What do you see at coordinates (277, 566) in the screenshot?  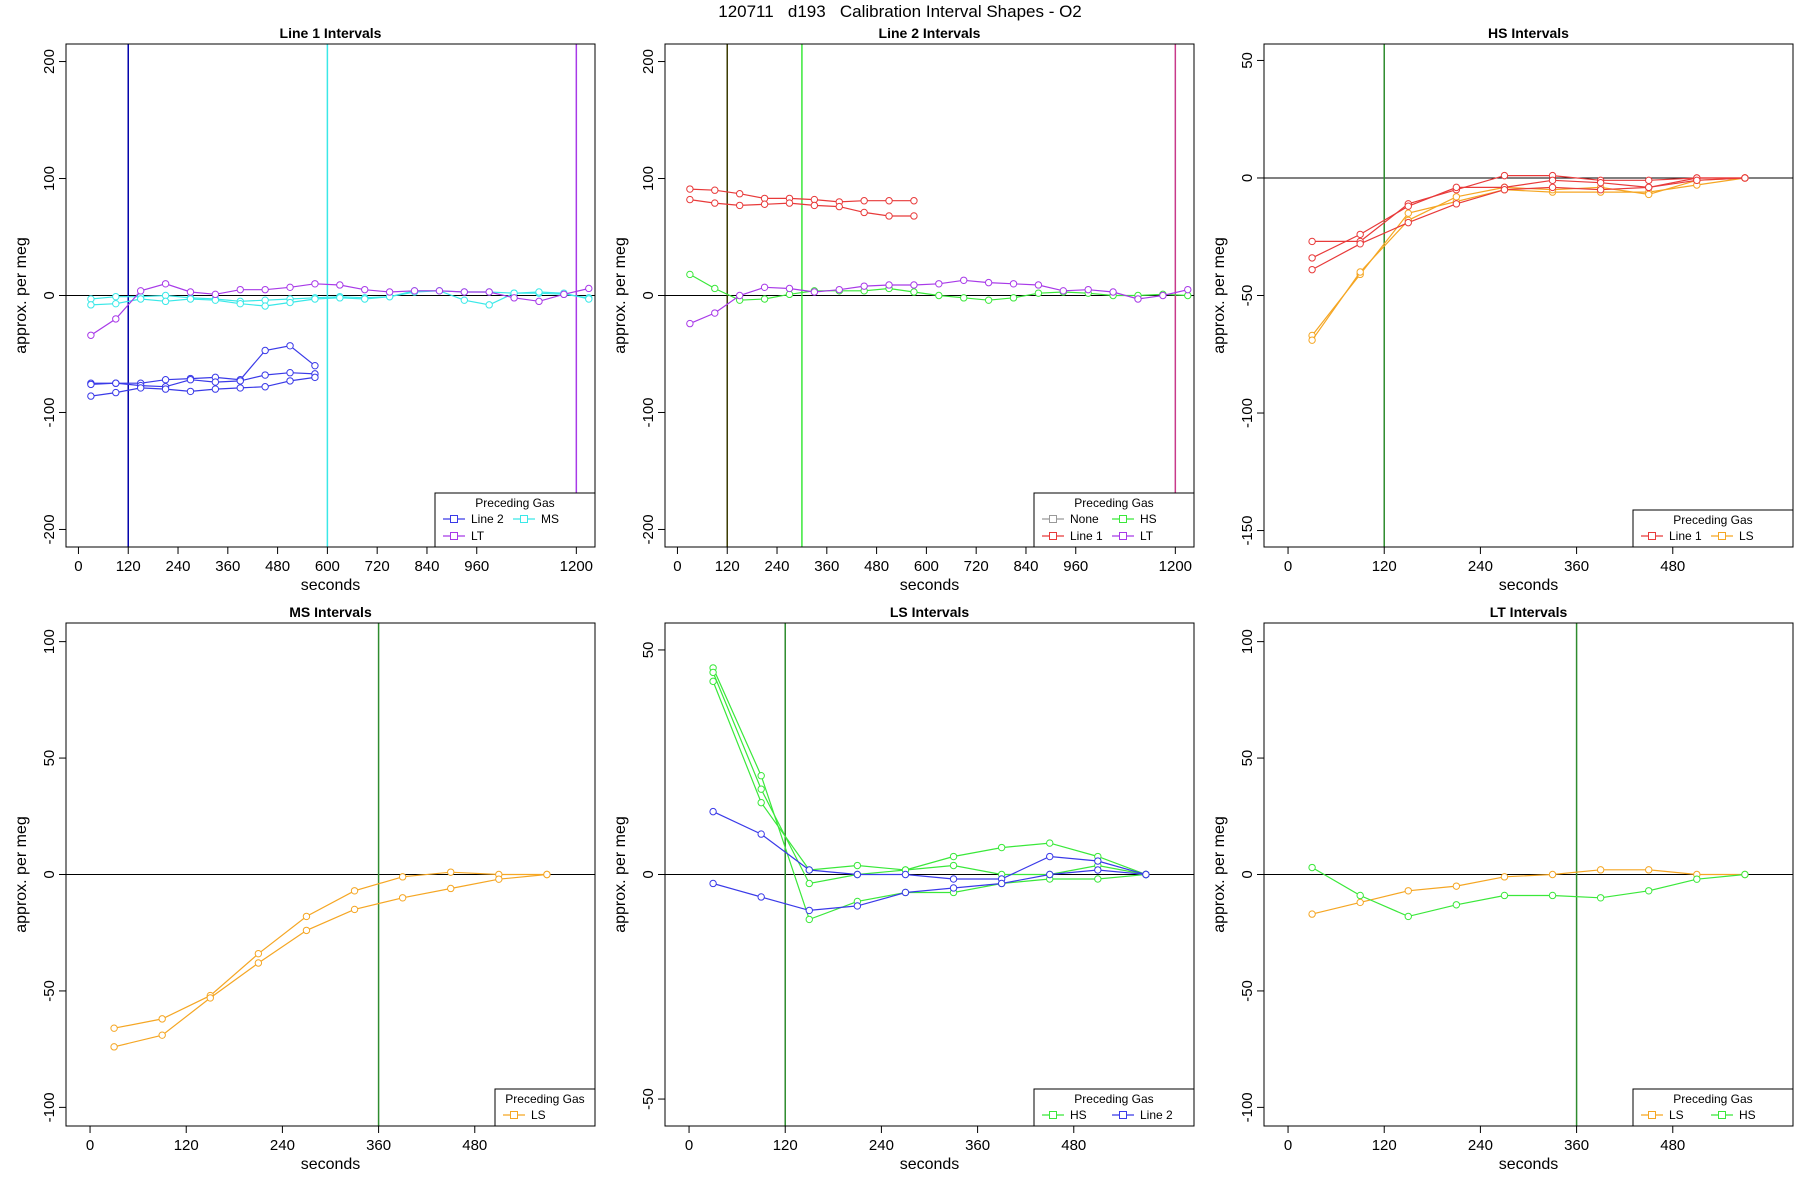 I see `x-tick-label: 480` at bounding box center [277, 566].